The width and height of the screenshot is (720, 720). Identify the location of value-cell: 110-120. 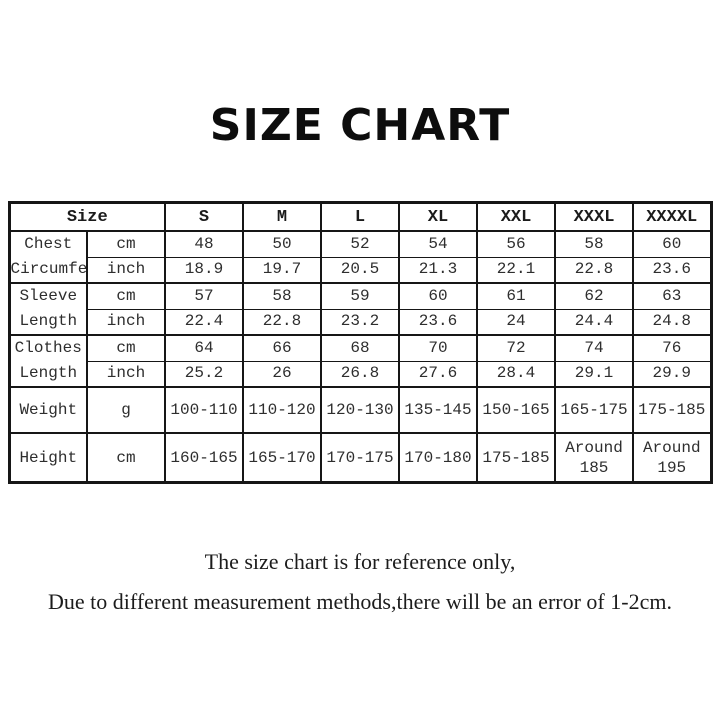
(282, 410).